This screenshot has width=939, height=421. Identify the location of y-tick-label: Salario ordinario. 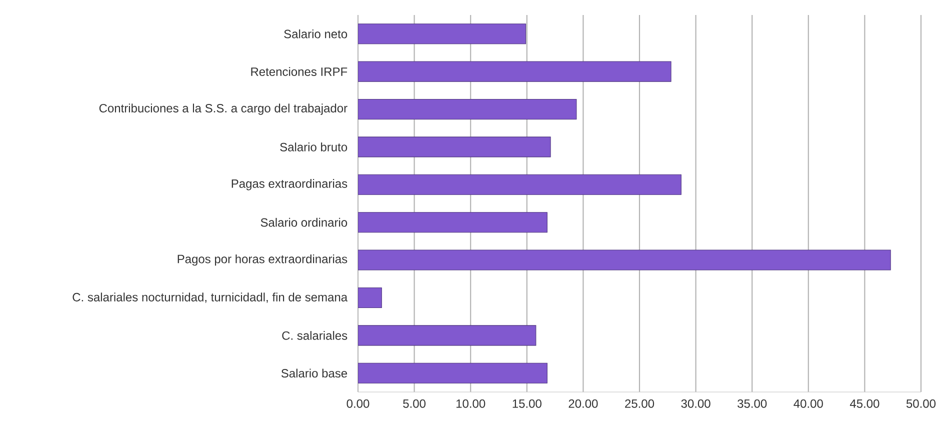
(304, 222).